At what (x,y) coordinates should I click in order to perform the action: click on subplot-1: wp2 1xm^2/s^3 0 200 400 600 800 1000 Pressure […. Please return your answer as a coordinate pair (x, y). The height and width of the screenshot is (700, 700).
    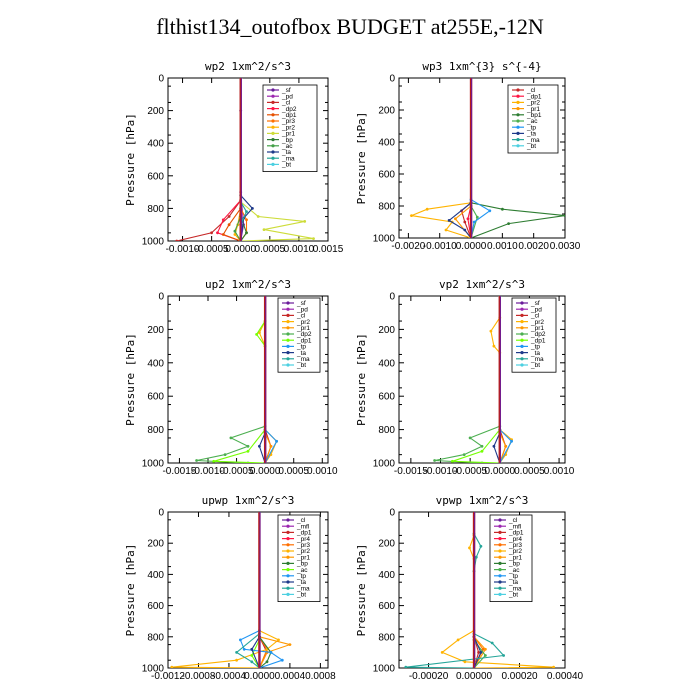
    Looking at the image, I should click on (234, 157).